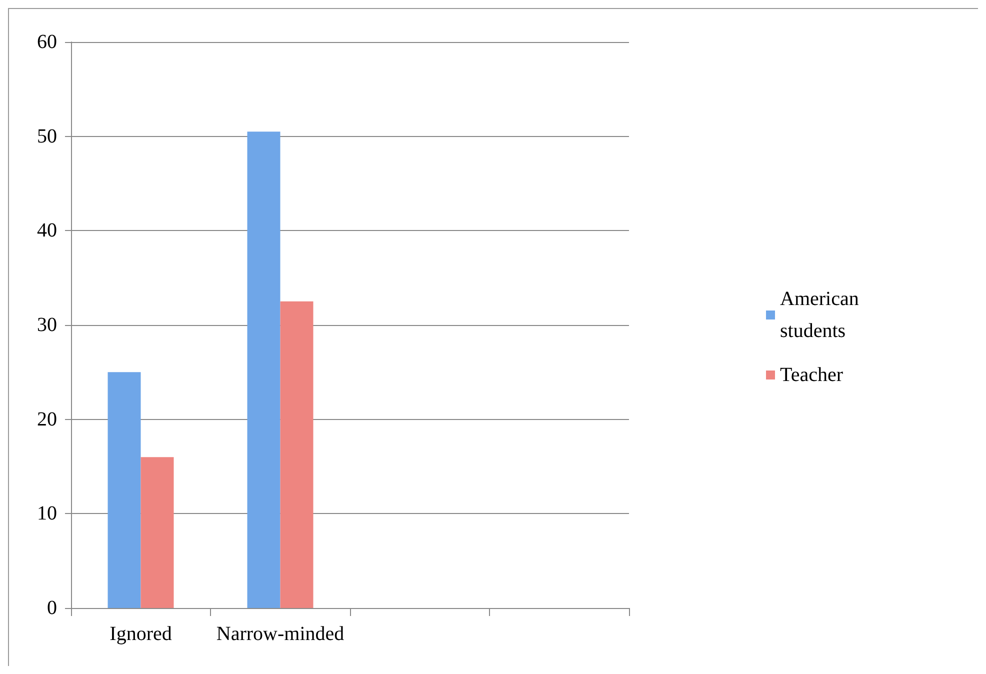  Describe the element at coordinates (819, 315) in the screenshot. I see `legend-label: American students` at that location.